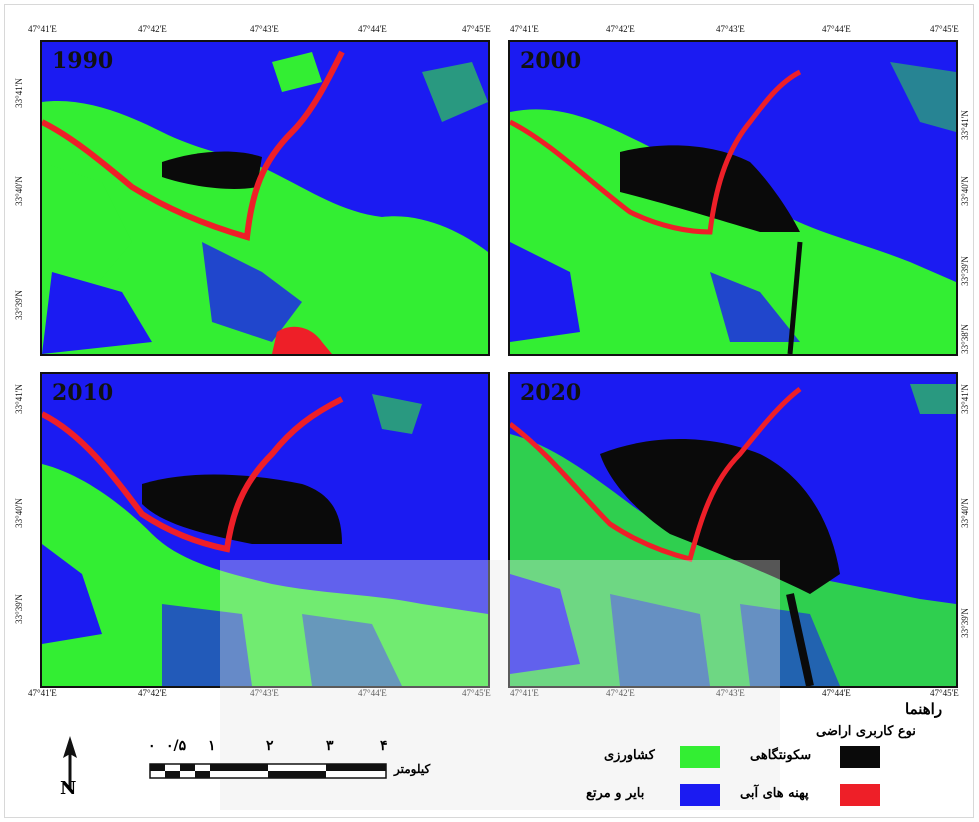 The width and height of the screenshot is (979, 822). What do you see at coordinates (83, 393) in the screenshot?
I see `panel-year-label: 2010` at bounding box center [83, 393].